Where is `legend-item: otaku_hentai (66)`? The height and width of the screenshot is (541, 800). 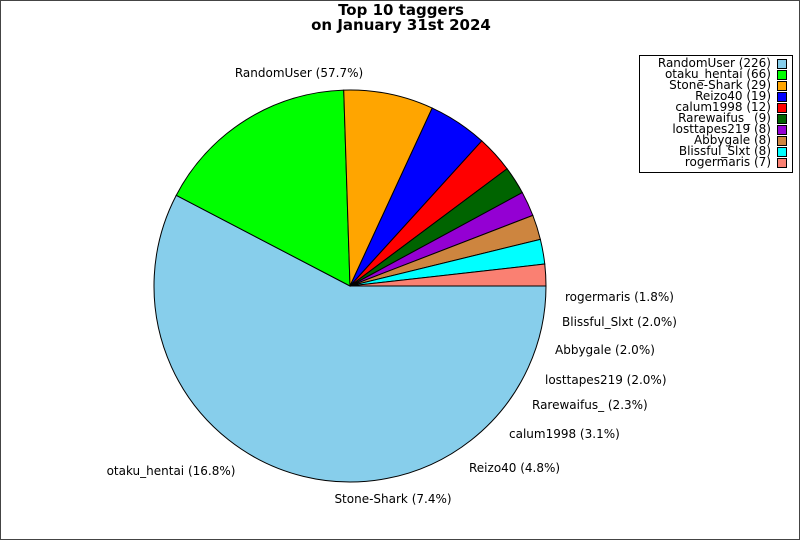
legend-item: otaku_hentai (66) is located at coordinates (713, 74).